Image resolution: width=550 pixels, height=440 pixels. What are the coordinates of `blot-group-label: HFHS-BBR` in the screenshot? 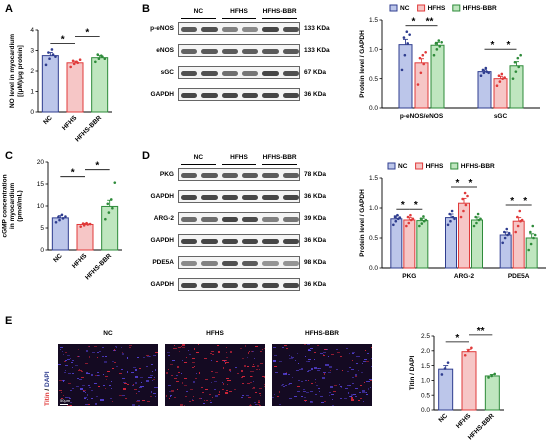 It's located at (279, 11).